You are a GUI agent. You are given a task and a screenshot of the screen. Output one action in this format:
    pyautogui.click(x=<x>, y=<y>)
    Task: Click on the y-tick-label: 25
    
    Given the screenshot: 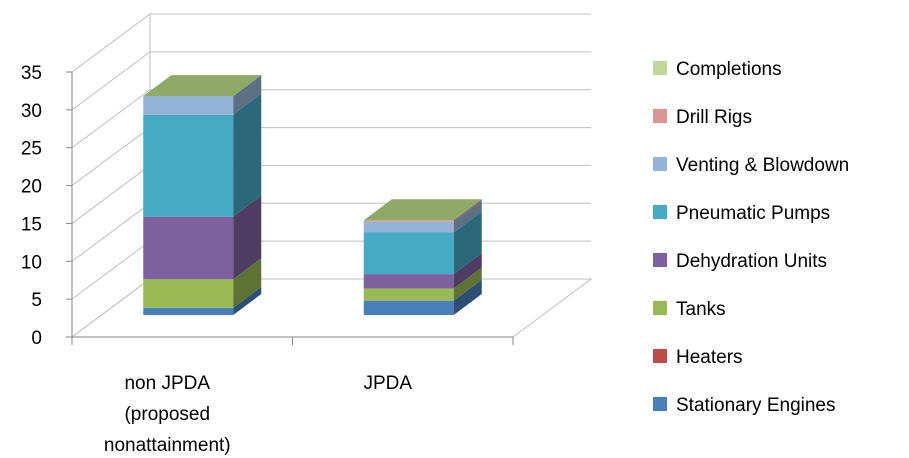 What is the action you would take?
    pyautogui.click(x=31, y=149)
    